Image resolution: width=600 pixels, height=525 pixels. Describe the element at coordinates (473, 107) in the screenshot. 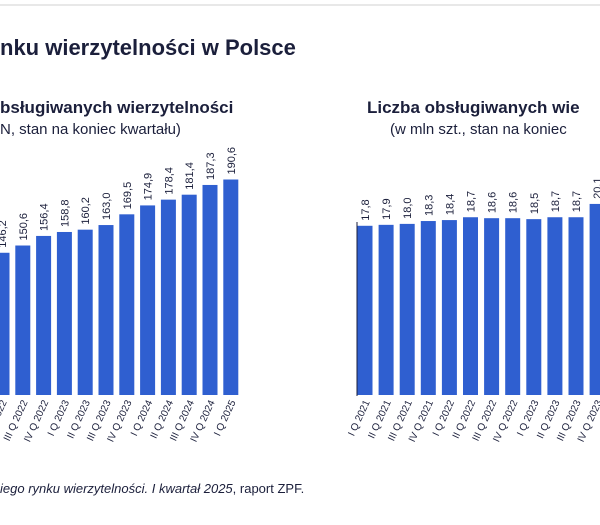

I see `chart-title: Liczba obsługiwanych wie` at that location.